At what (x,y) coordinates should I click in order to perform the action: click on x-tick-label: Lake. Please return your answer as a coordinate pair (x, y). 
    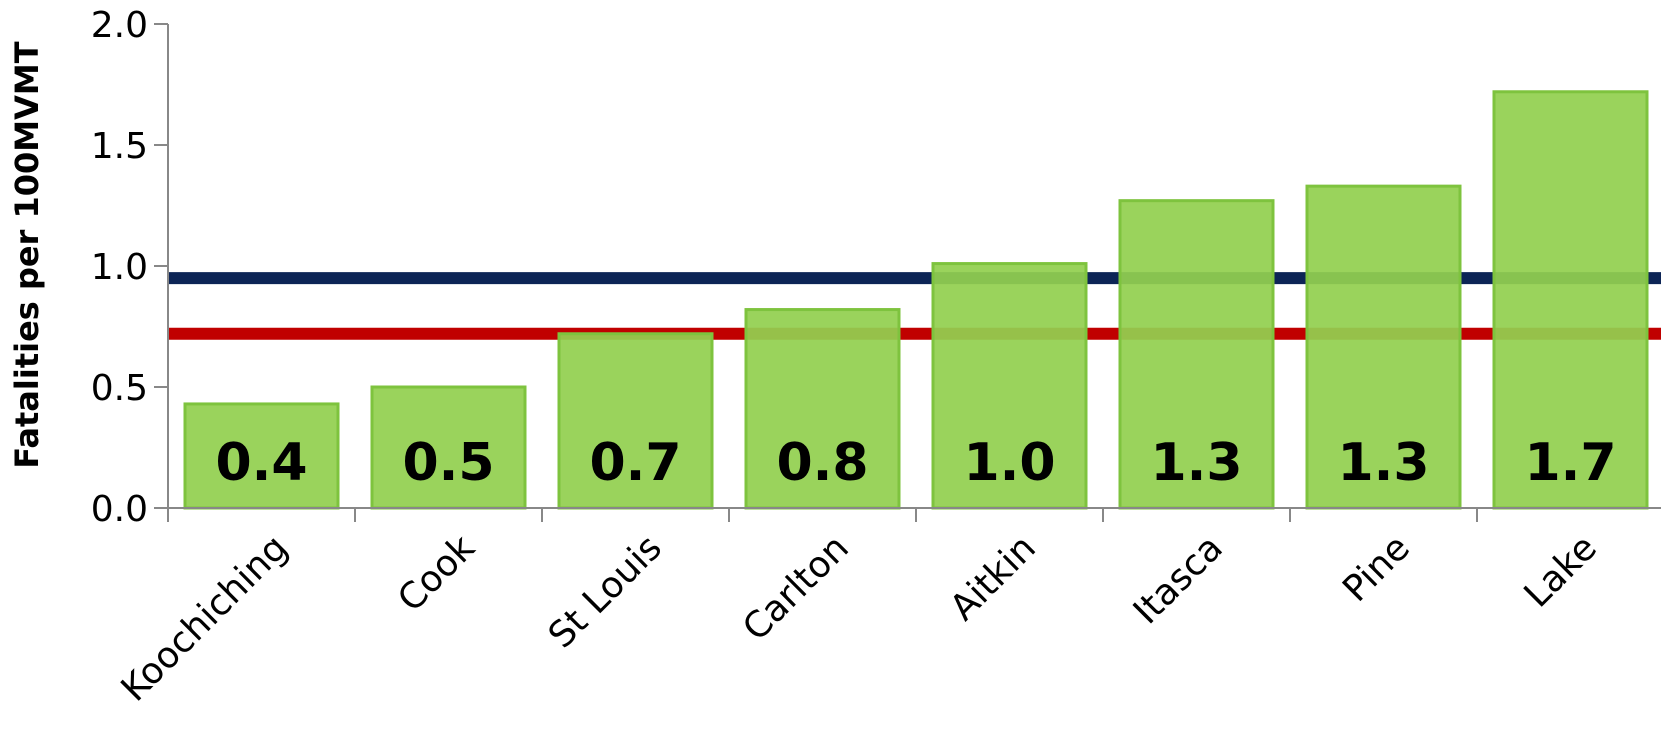
    Looking at the image, I should click on (1561, 571).